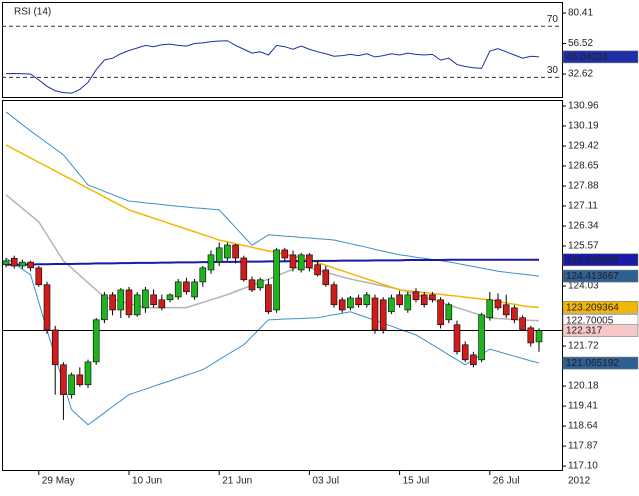 The height and width of the screenshot is (496, 639). I want to click on y-tick-label: 130.19, so click(583, 126).